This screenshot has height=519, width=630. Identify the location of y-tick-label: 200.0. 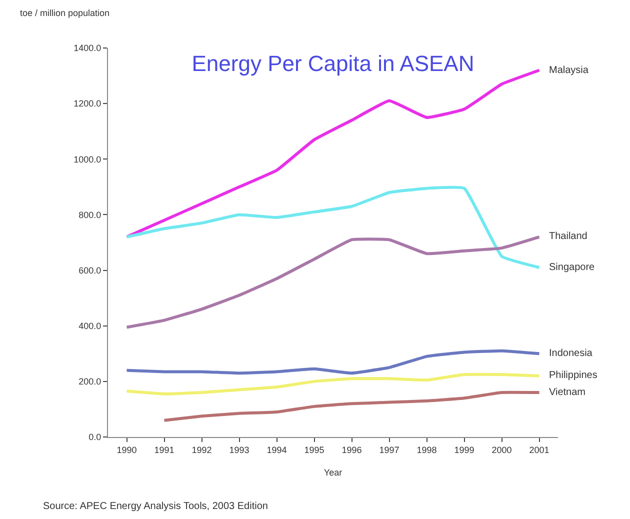
(90, 381).